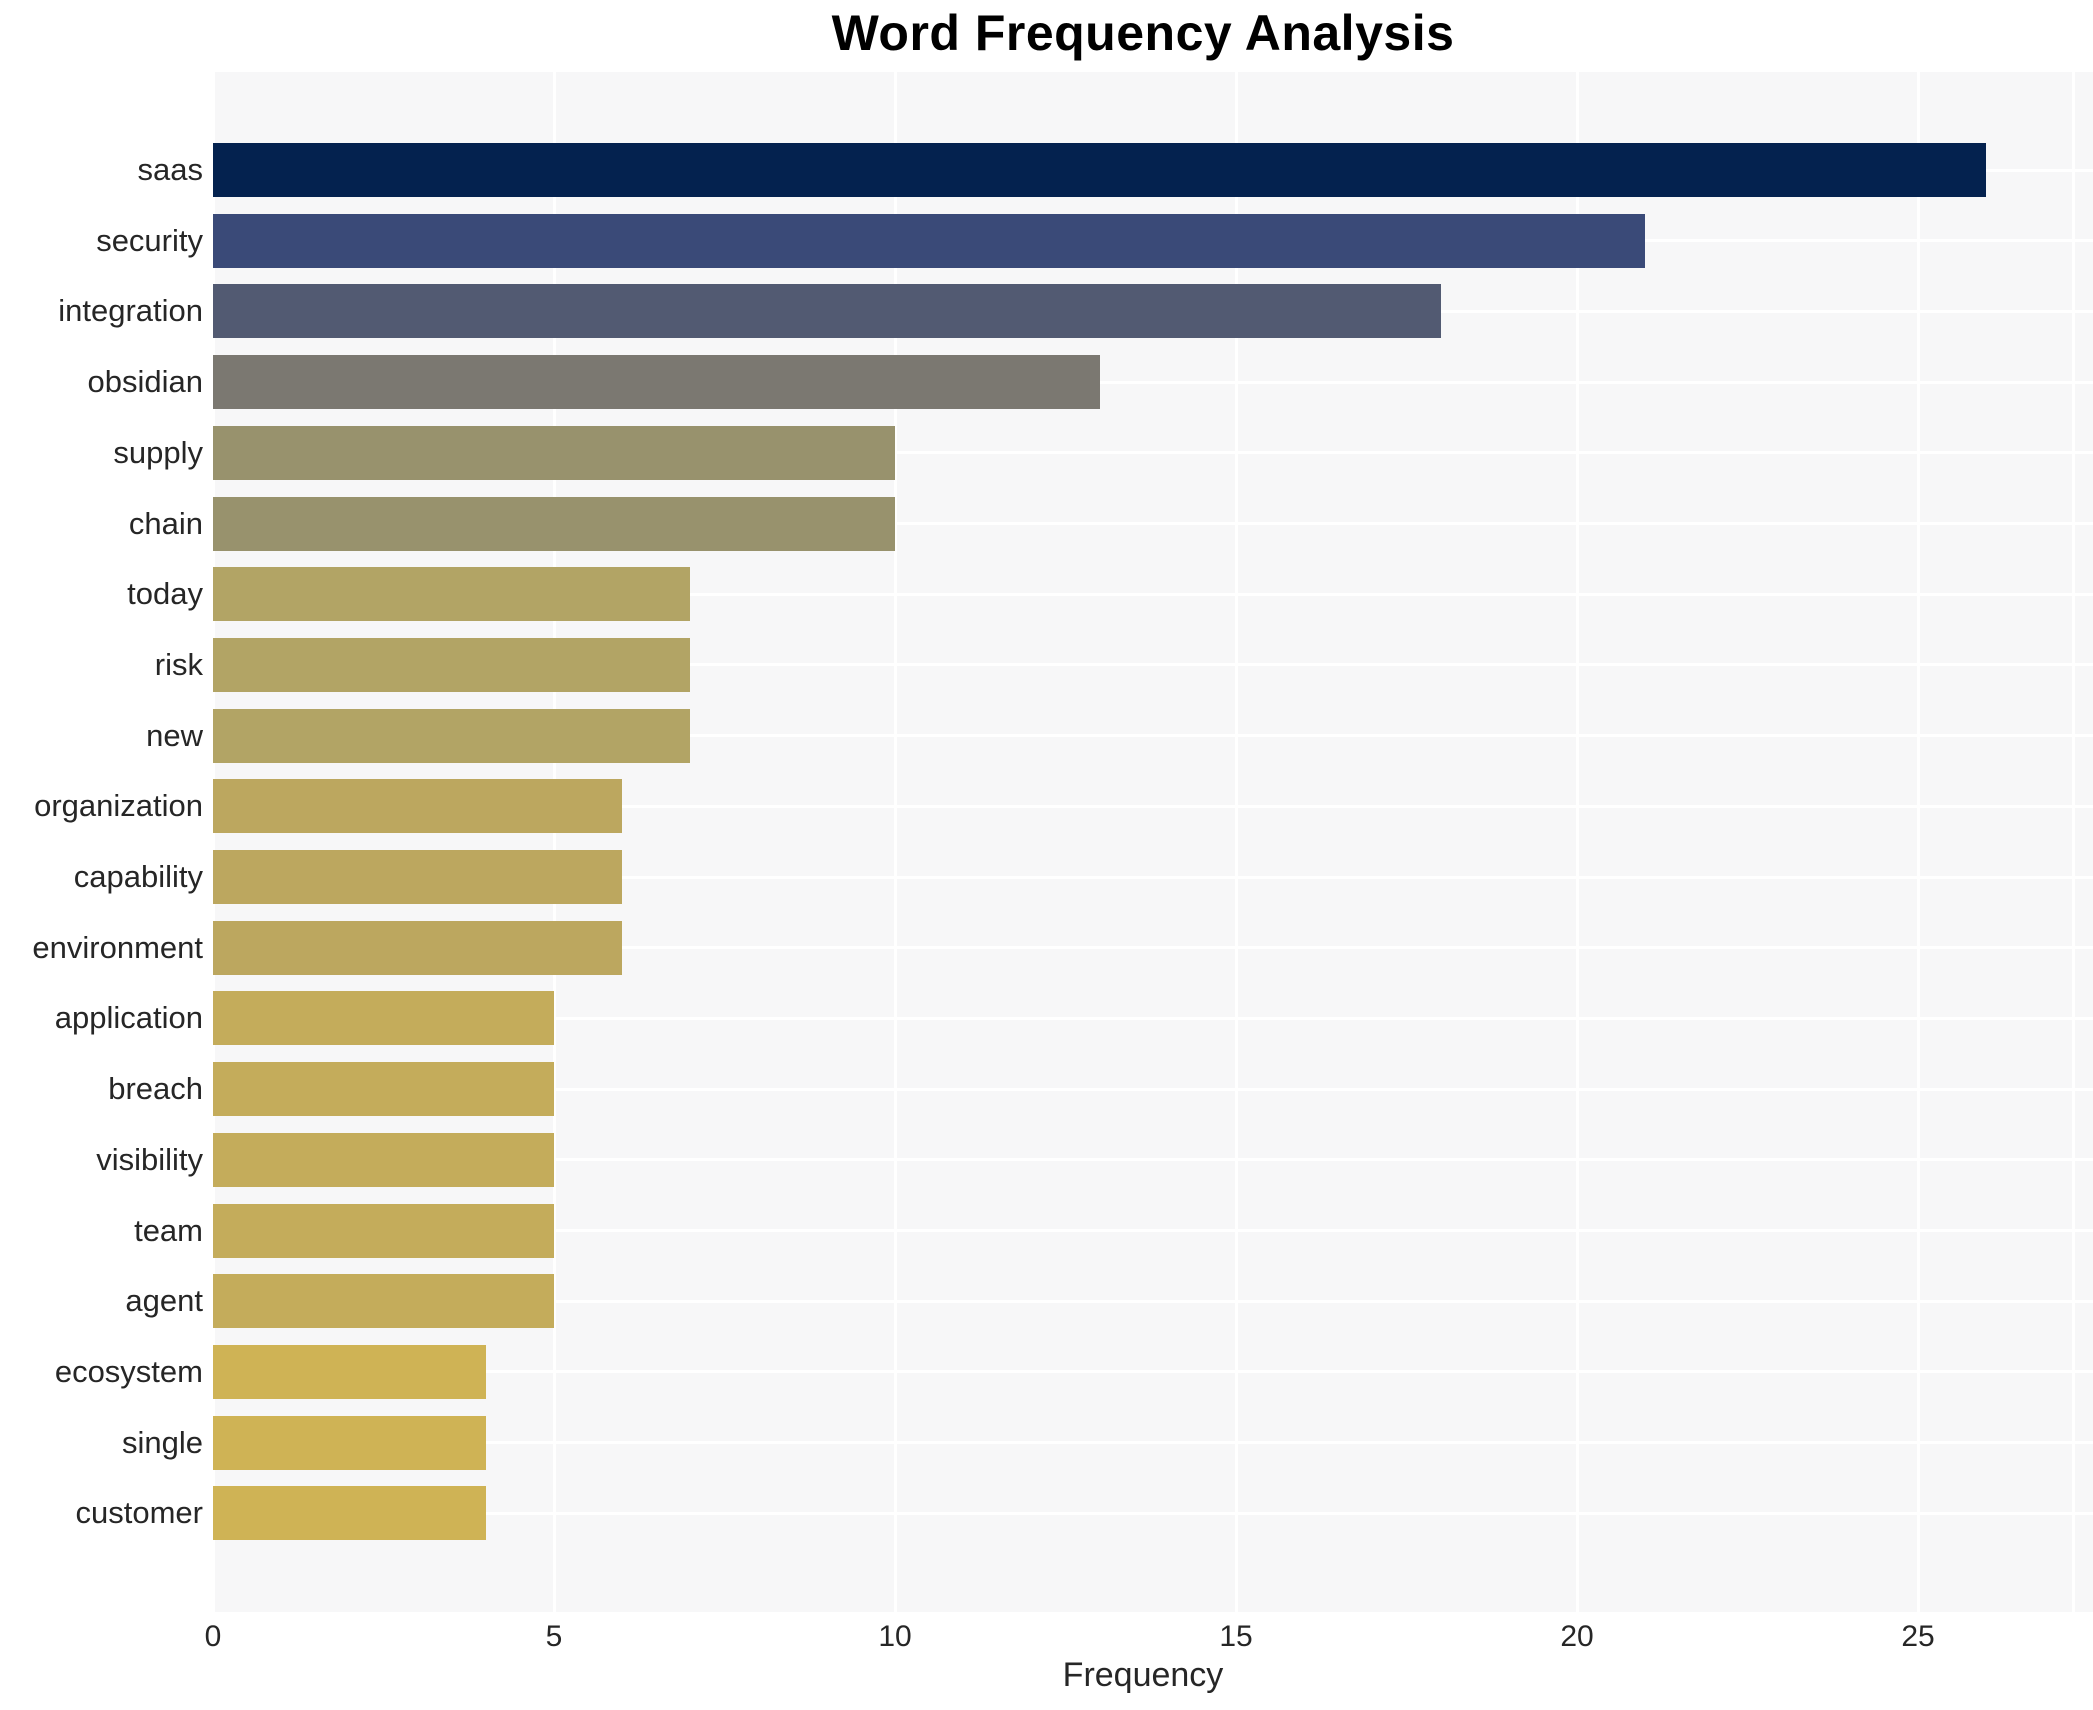 This screenshot has height=1710, width=2093. What do you see at coordinates (1153, 1301) in the screenshot?
I see `gridline-y-agent` at bounding box center [1153, 1301].